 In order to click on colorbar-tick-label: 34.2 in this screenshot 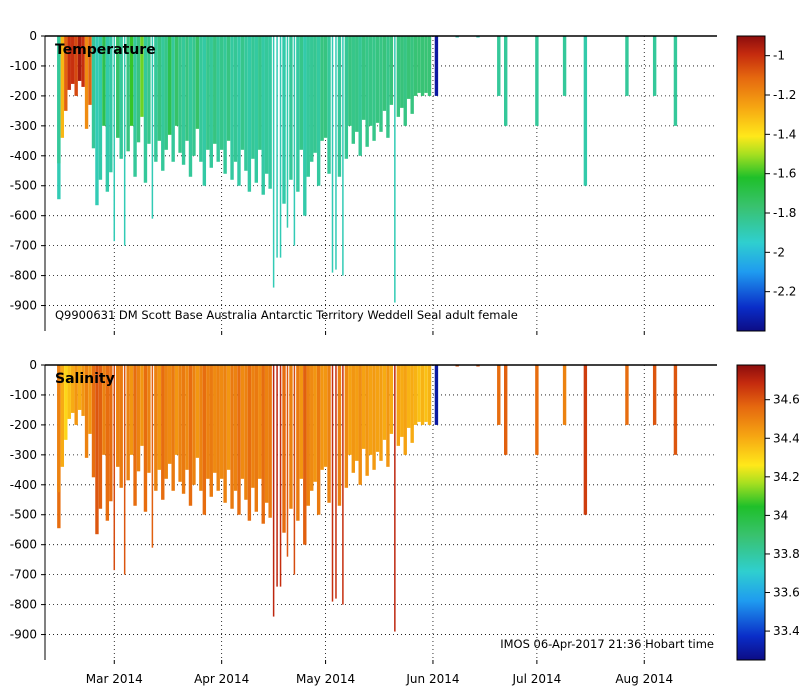, I will do `click(786, 477)`.